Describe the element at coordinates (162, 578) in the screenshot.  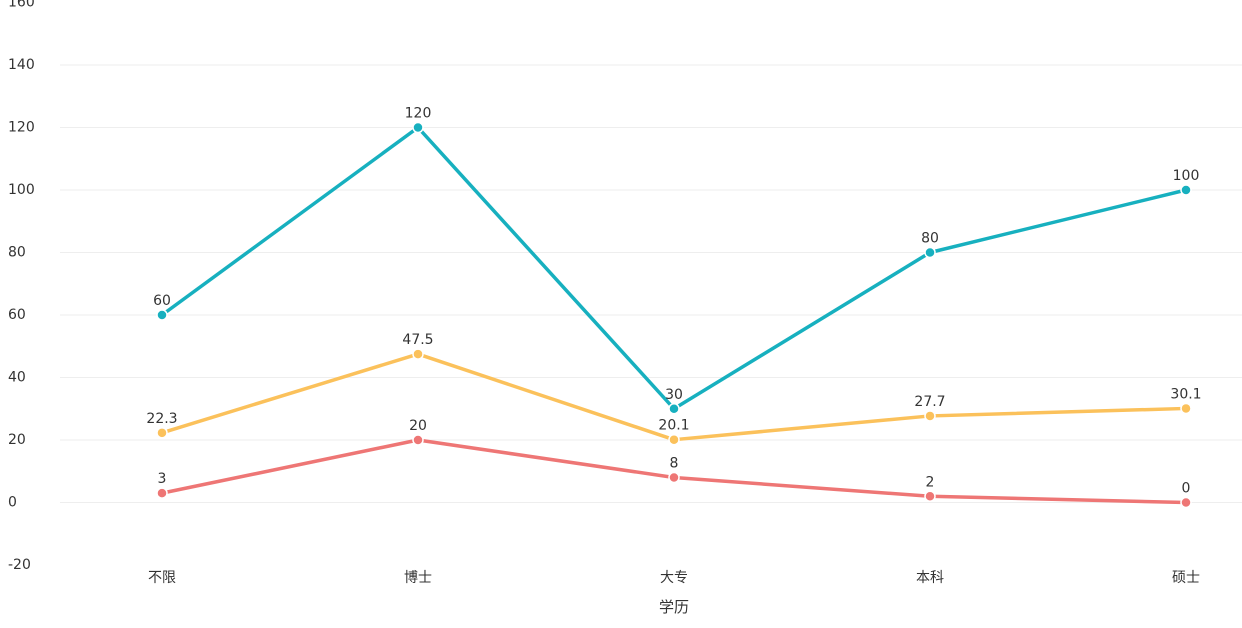
I see `x-tick-label: 不限` at that location.